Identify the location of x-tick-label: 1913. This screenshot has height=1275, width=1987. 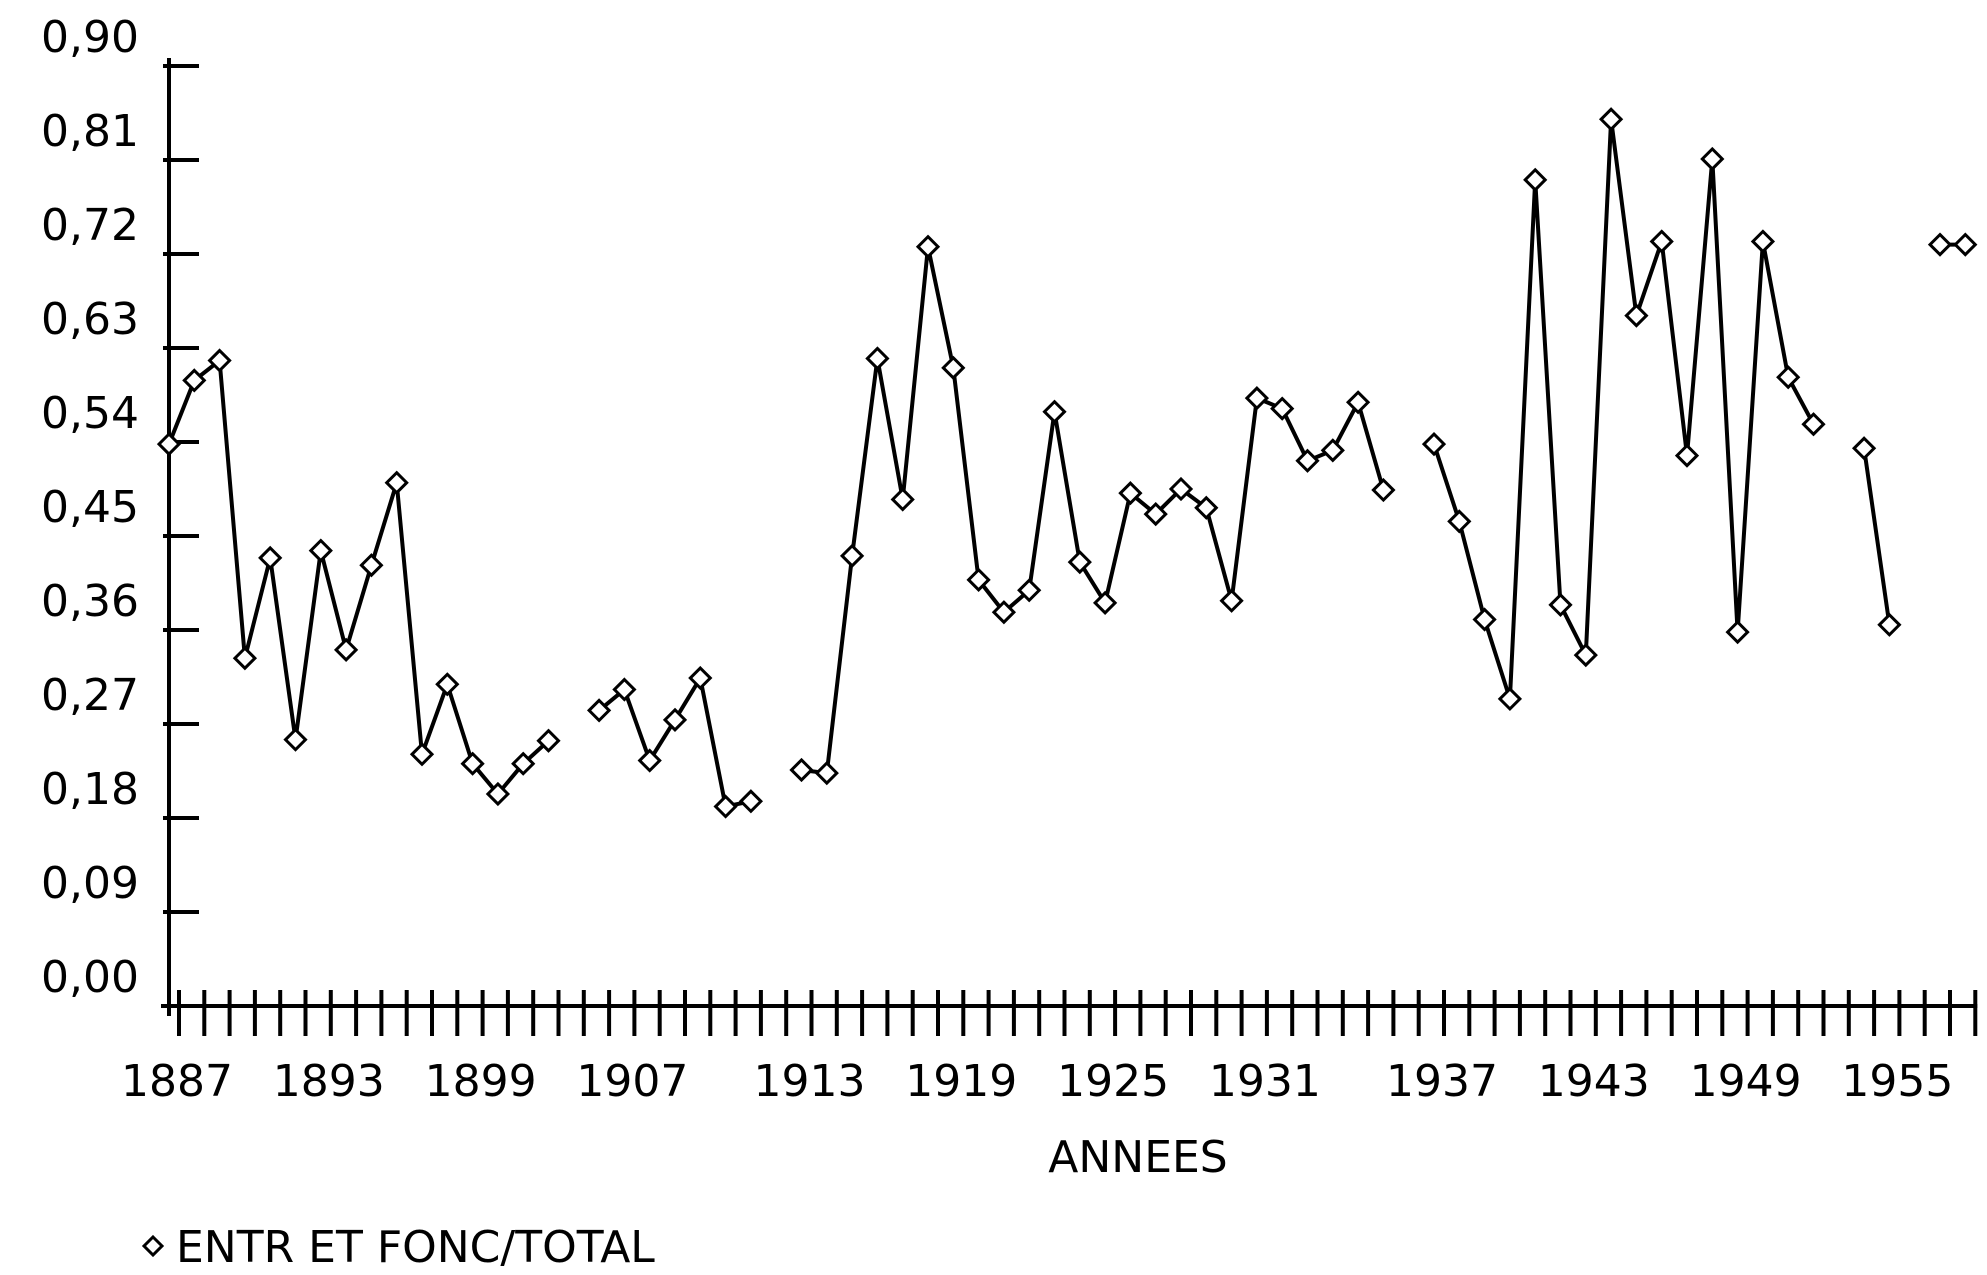
(810, 1081).